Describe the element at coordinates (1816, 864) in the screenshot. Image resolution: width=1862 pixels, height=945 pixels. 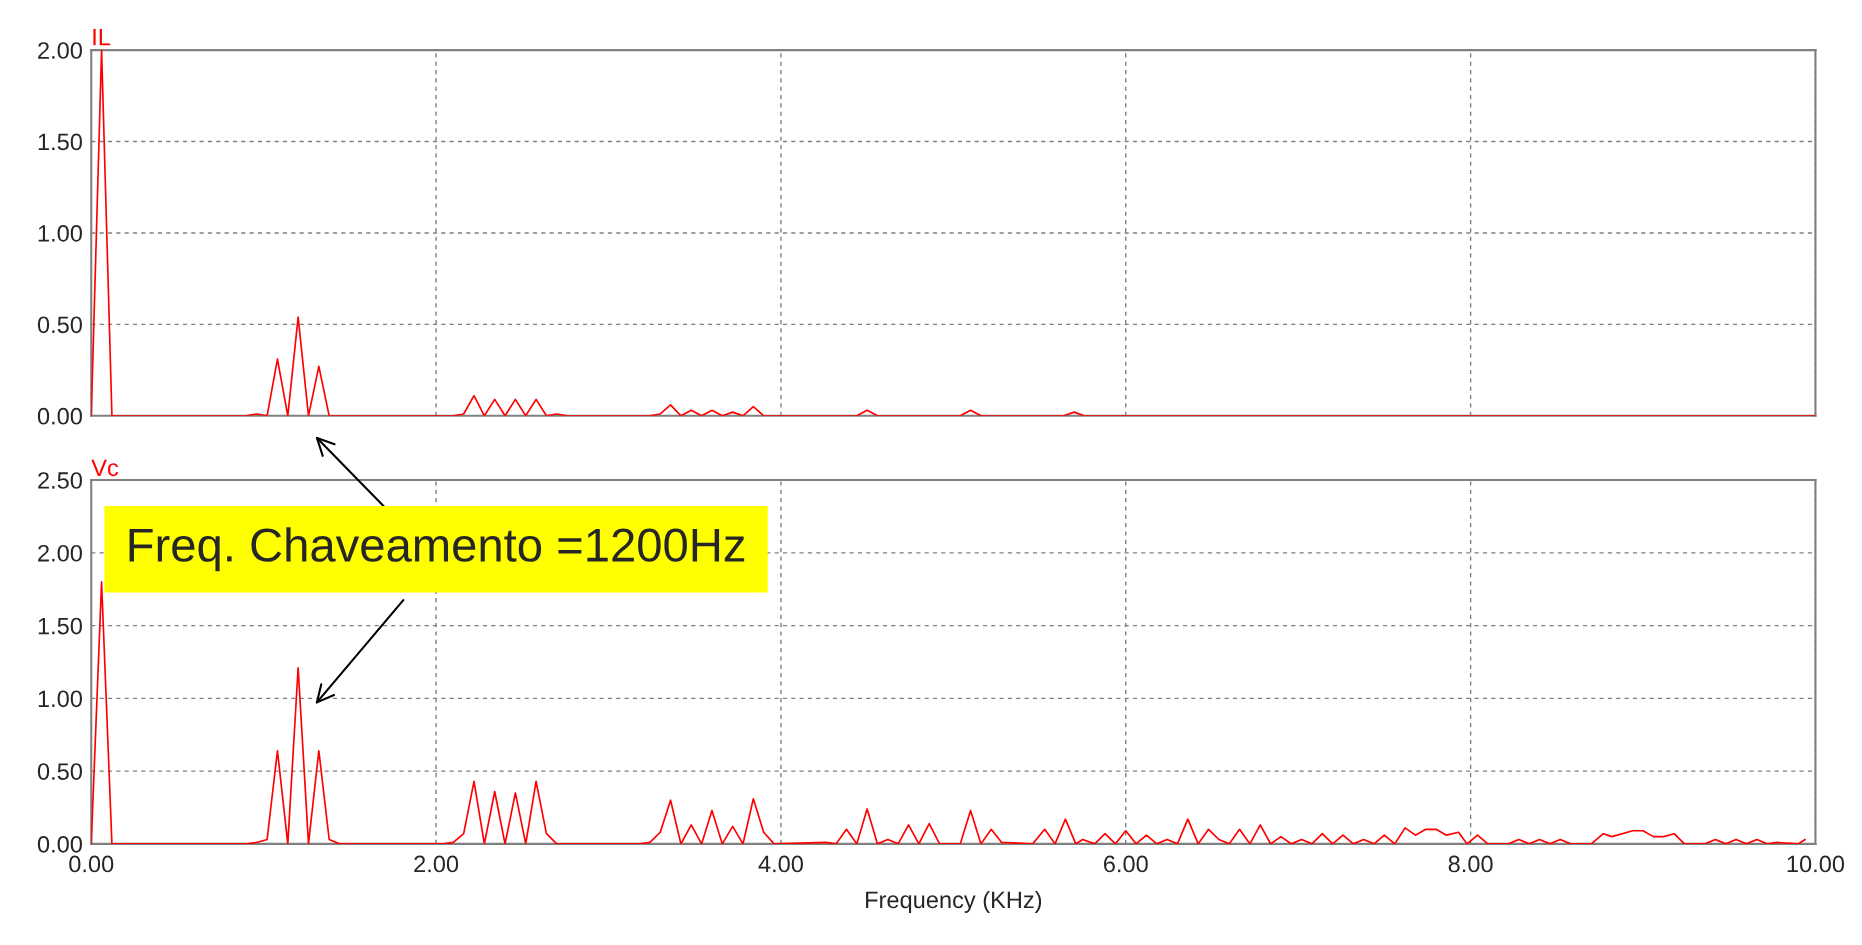
I see `x-tick-label: 10.00` at that location.